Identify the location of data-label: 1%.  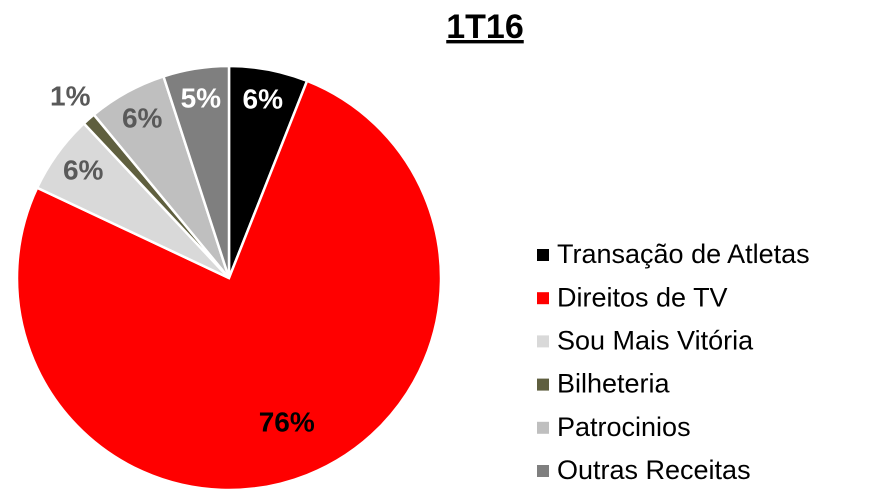
(70, 95).